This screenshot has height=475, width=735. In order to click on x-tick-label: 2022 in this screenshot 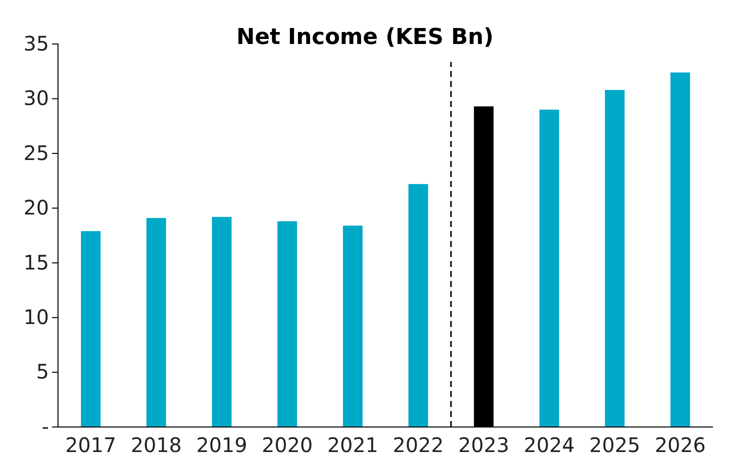, I will do `click(418, 445)`.